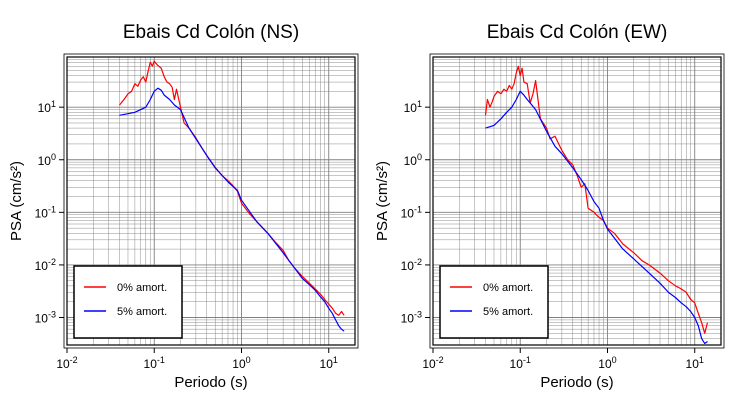  Describe the element at coordinates (577, 32) in the screenshot. I see `chart-title: Ebais Cd Colón (EW)` at that location.